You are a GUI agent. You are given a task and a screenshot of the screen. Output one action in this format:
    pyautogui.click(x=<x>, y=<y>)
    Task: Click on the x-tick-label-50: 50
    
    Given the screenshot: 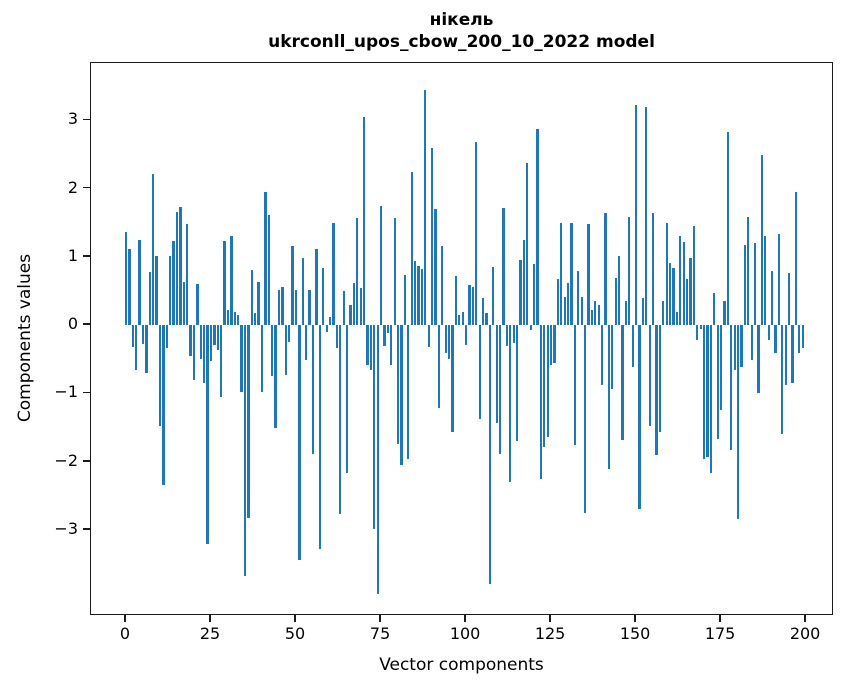 What is the action you would take?
    pyautogui.click(x=295, y=633)
    